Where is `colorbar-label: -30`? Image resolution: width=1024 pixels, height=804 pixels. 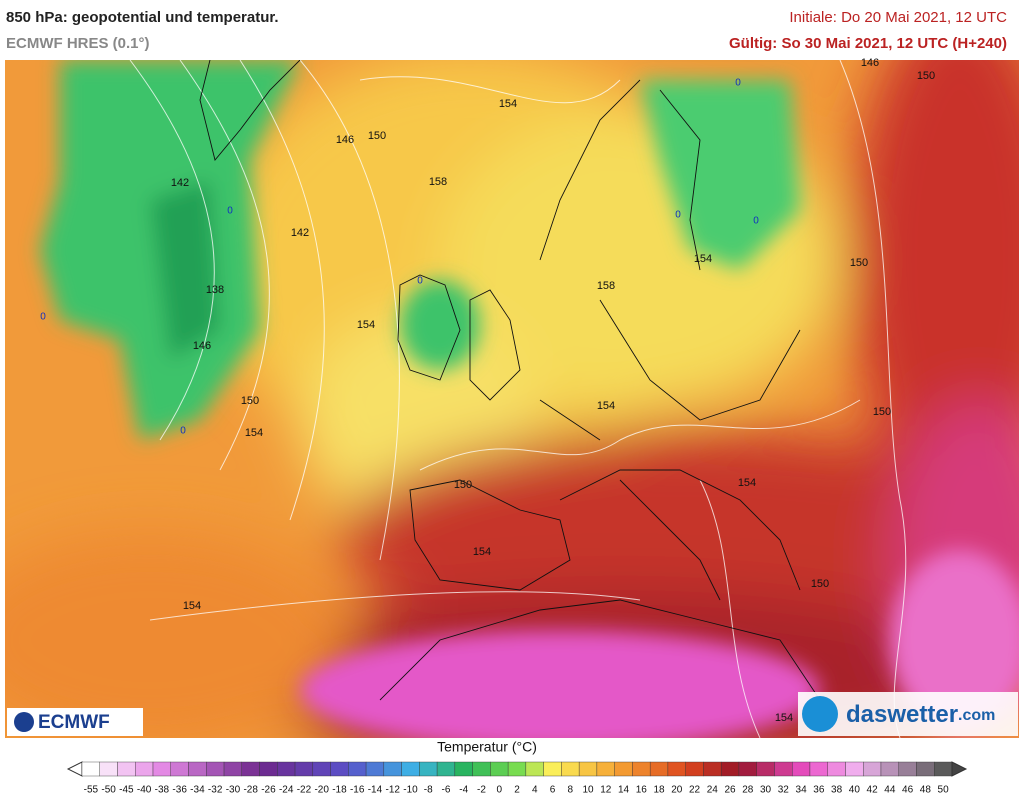 colorbar-label: -30 is located at coordinates (233, 790).